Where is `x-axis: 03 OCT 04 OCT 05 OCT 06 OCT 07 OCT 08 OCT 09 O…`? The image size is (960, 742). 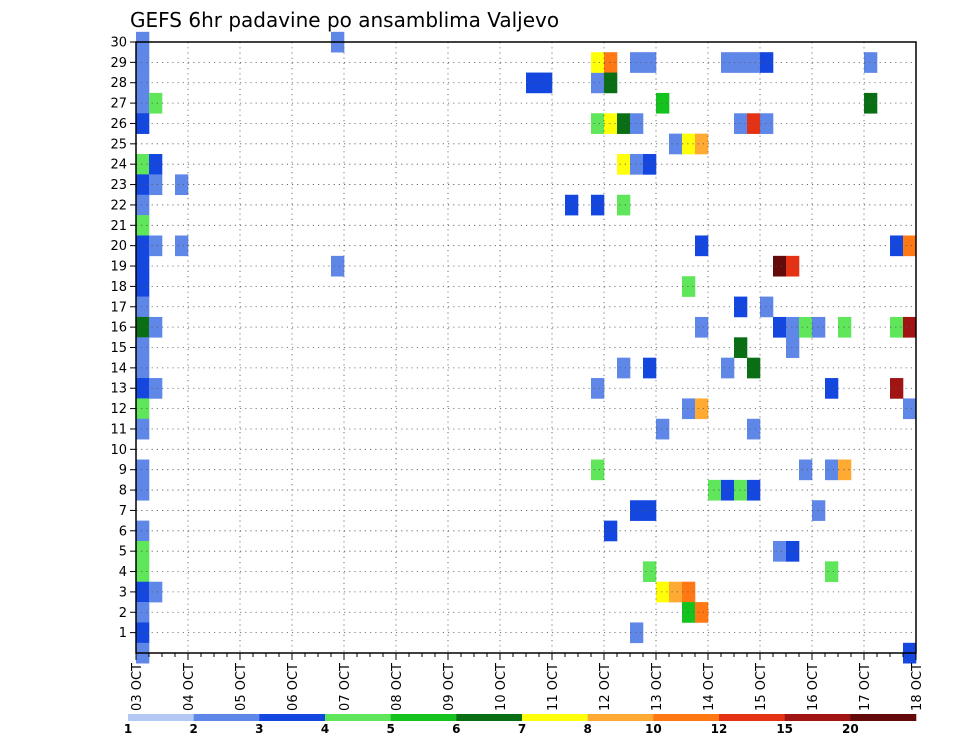 x-axis: 03 OCT 04 OCT 05 OCT 06 OCT 07 OCT 08 OCT 09 O… is located at coordinates (527, 682).